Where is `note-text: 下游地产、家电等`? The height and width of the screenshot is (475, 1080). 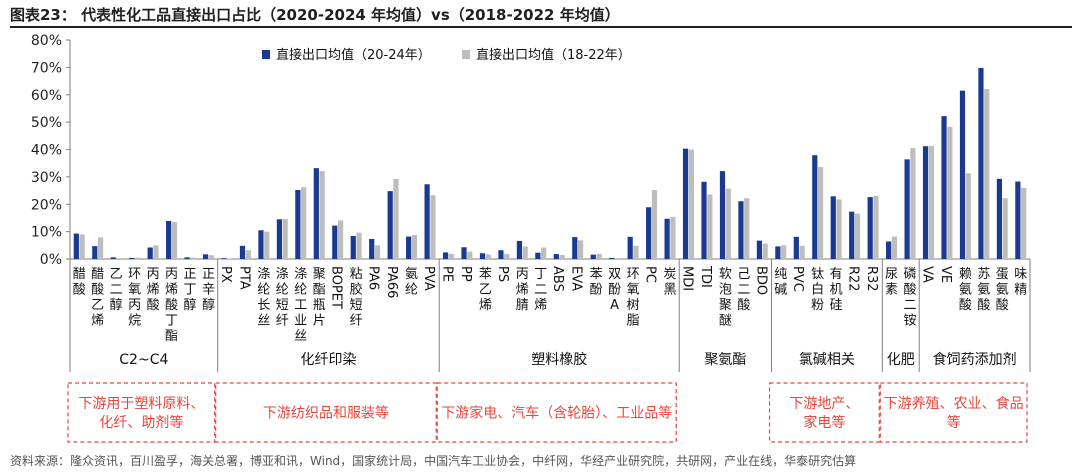
note-text: 下游地产、家电等 is located at coordinates (824, 413).